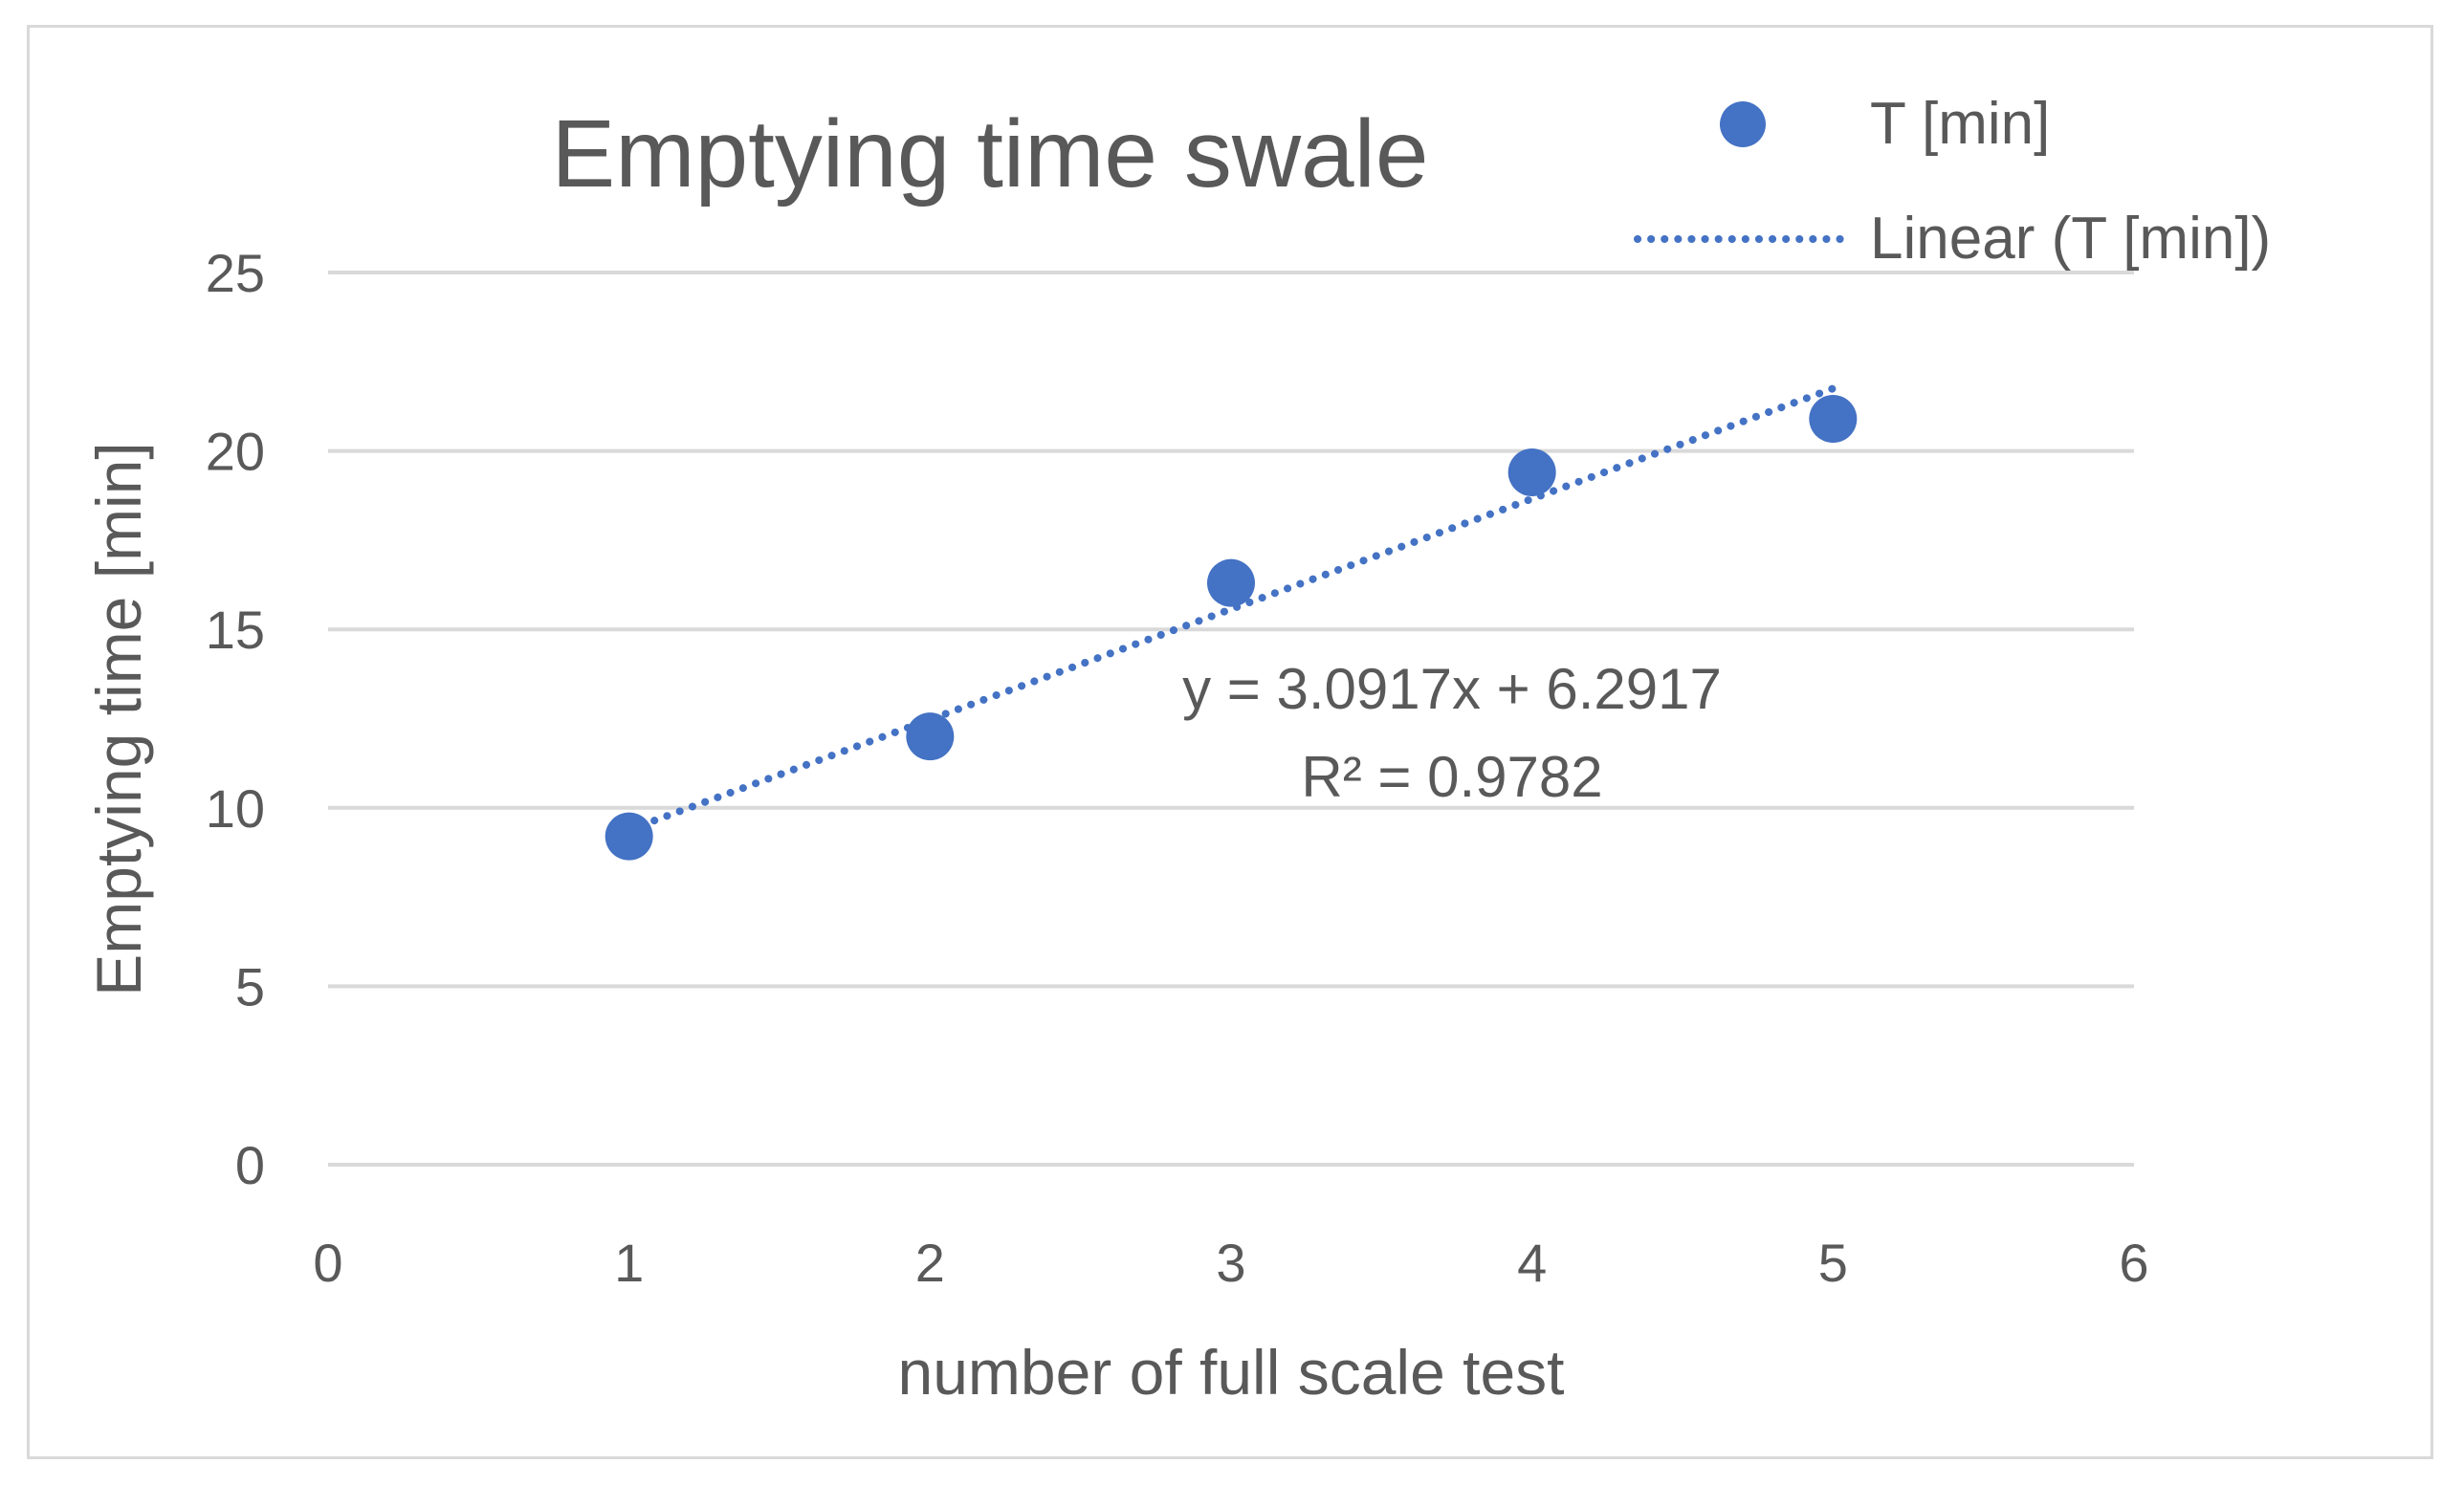  Describe the element at coordinates (235, 630) in the screenshot. I see `y-tick-label: 15` at that location.